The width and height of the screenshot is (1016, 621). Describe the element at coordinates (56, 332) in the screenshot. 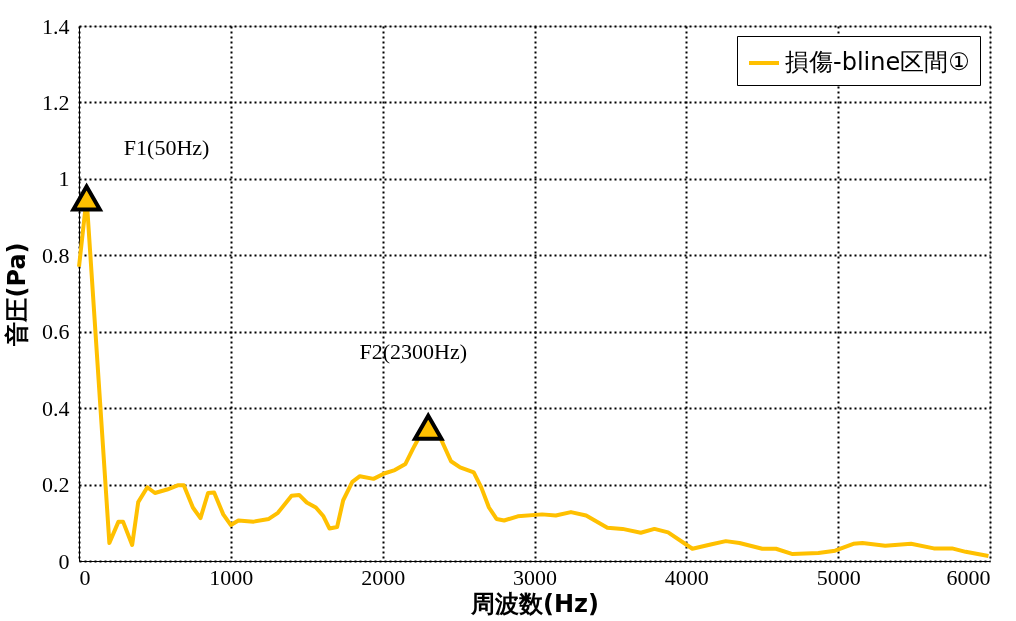

I see `y-tick-label: 0.6` at that location.